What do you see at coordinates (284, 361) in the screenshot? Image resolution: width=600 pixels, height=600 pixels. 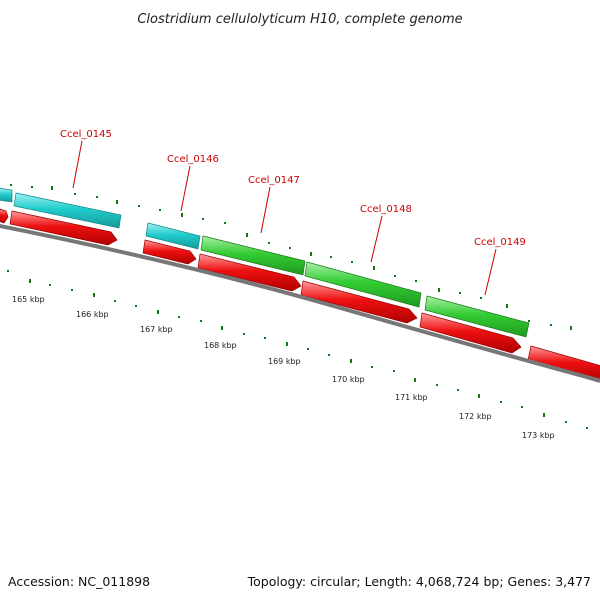 I see `scale-label: 169 kbp` at bounding box center [284, 361].